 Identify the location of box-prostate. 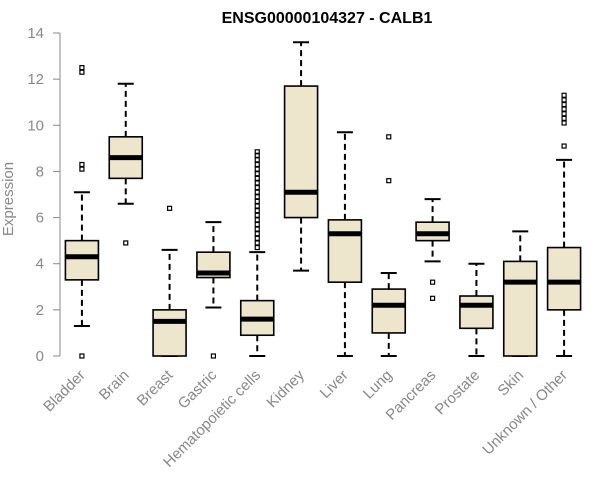
(476, 309).